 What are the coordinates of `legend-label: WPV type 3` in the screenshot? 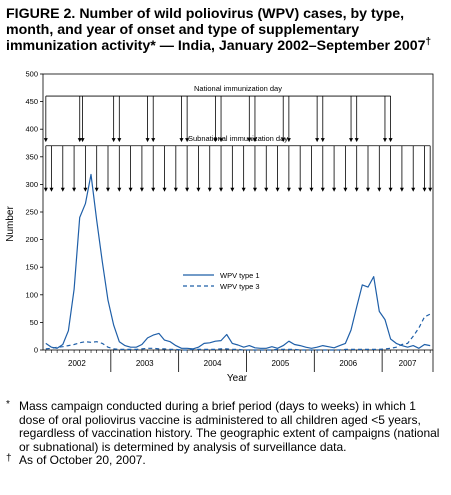 It's located at (240, 286).